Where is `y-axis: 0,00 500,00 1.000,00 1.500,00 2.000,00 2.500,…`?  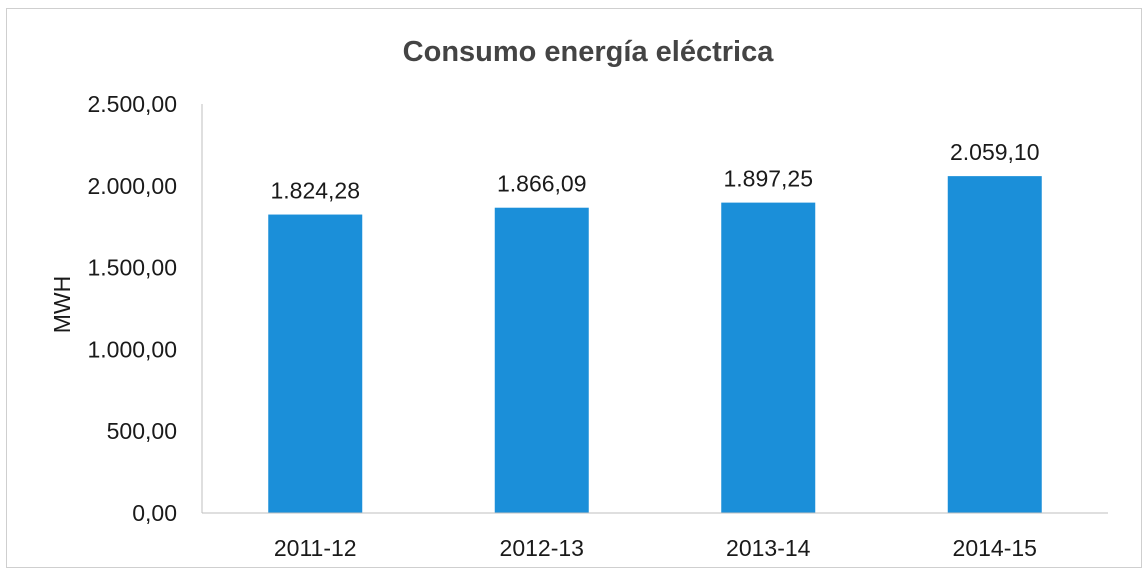 y-axis: 0,00 500,00 1.000,00 1.500,00 2.000,00 2.500,… is located at coordinates (145, 308).